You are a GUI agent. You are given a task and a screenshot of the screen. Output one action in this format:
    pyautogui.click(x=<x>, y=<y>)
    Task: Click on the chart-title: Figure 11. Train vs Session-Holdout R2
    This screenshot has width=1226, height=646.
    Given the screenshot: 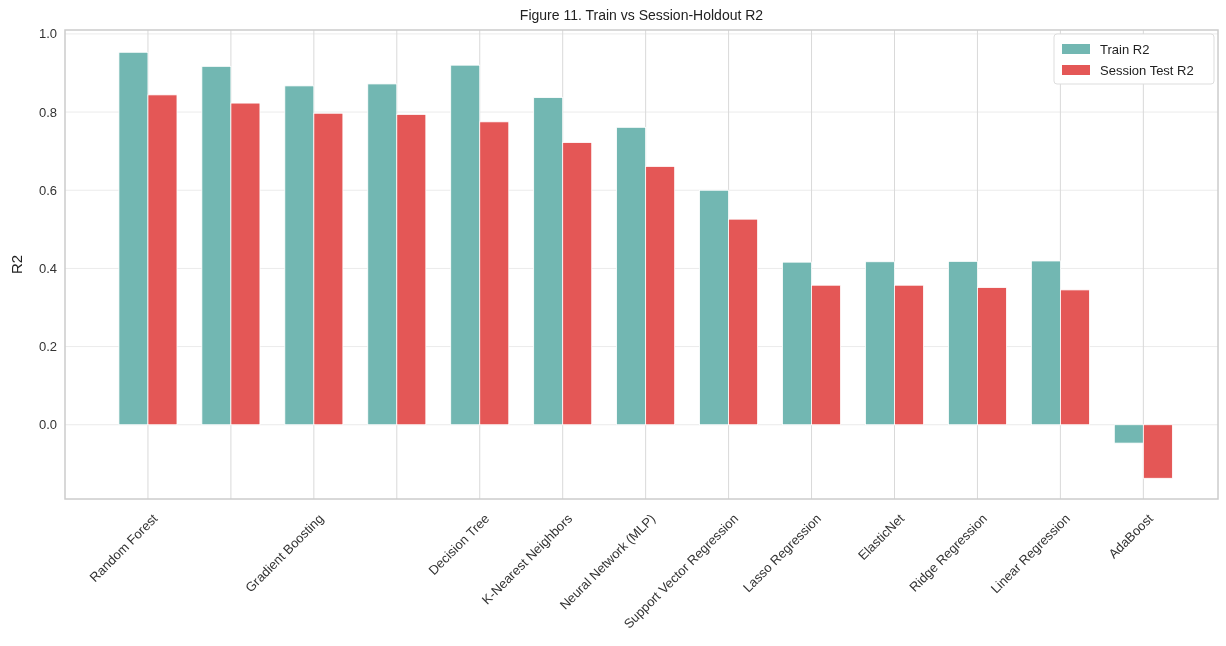 What is the action you would take?
    pyautogui.click(x=641, y=15)
    